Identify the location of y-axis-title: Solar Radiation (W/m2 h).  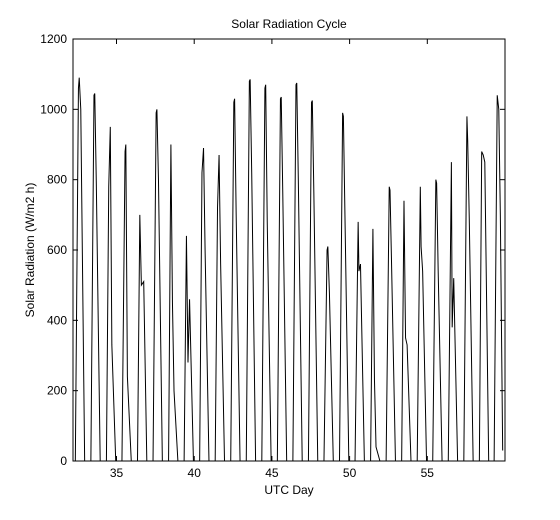
(30, 250).